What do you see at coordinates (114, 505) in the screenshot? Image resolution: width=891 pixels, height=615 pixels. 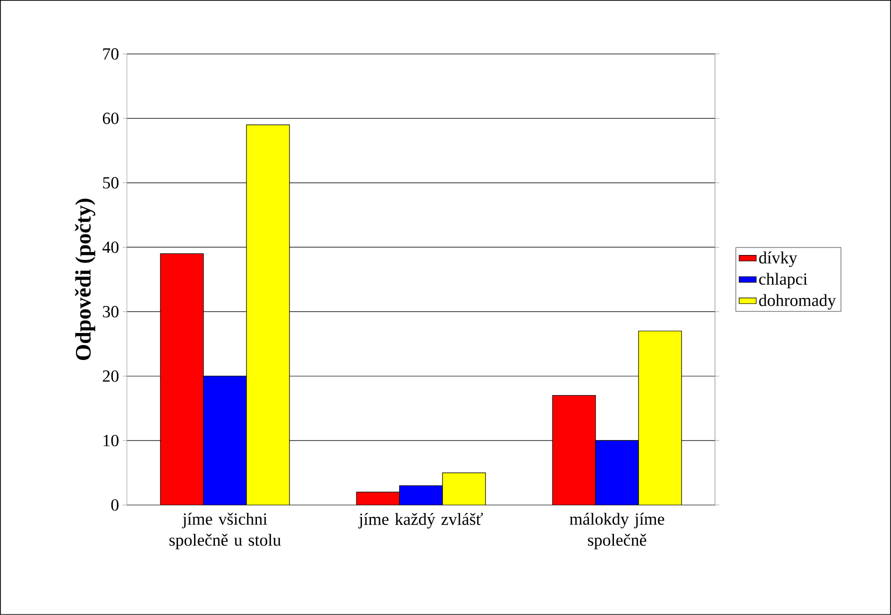 I see `y-tick-label: 0` at bounding box center [114, 505].